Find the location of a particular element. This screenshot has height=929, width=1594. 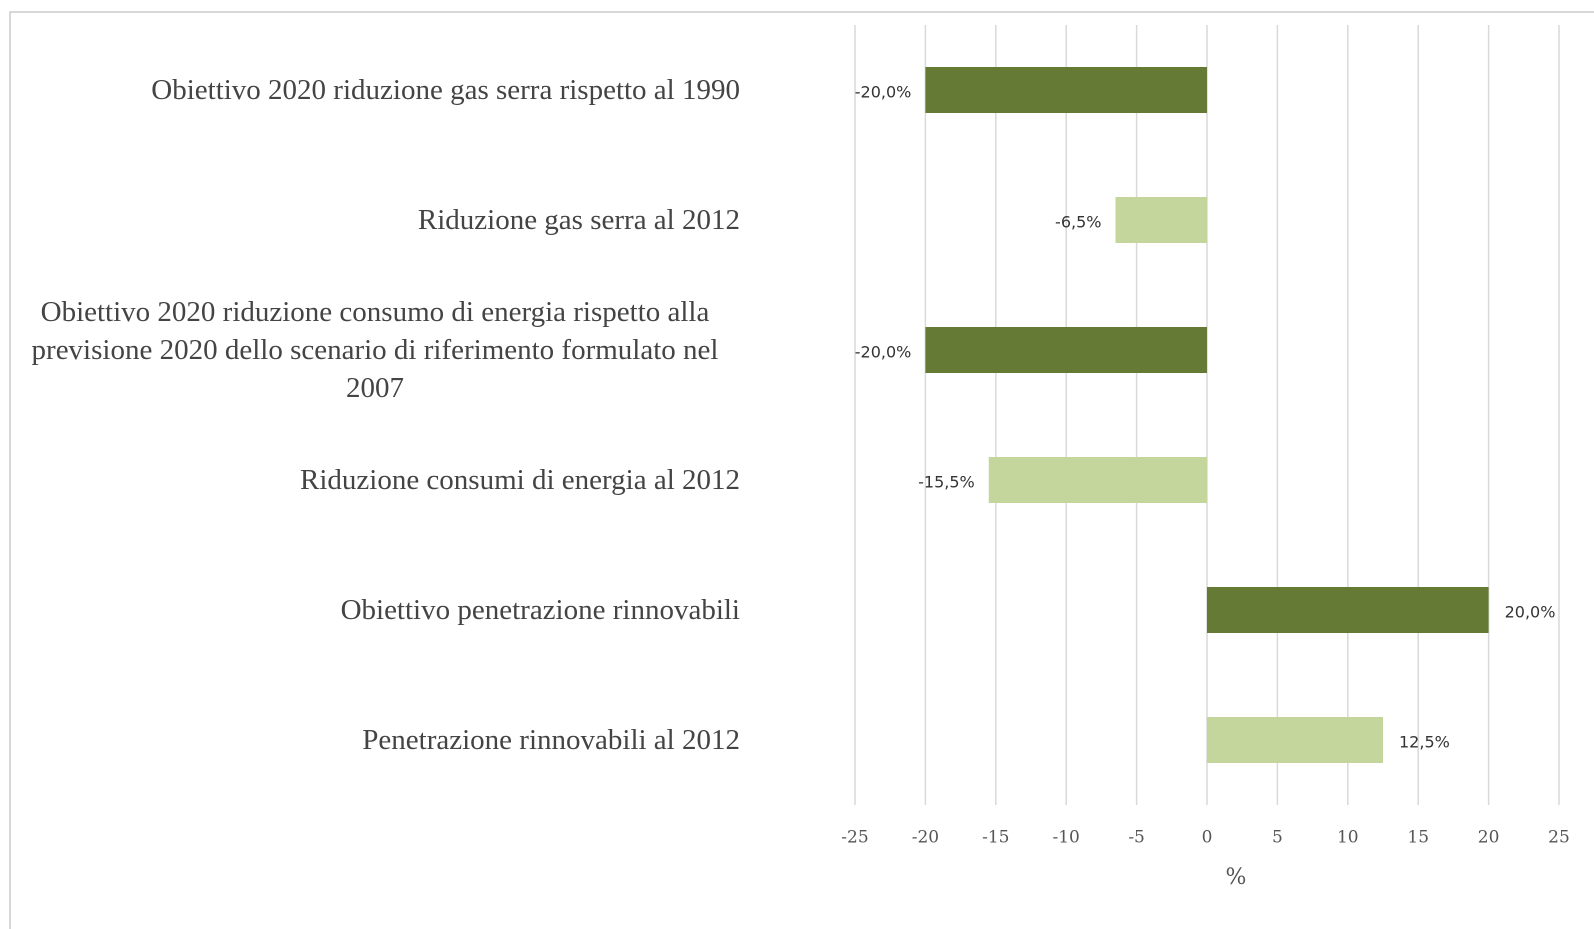

x-tick-label: 10 is located at coordinates (1348, 838).